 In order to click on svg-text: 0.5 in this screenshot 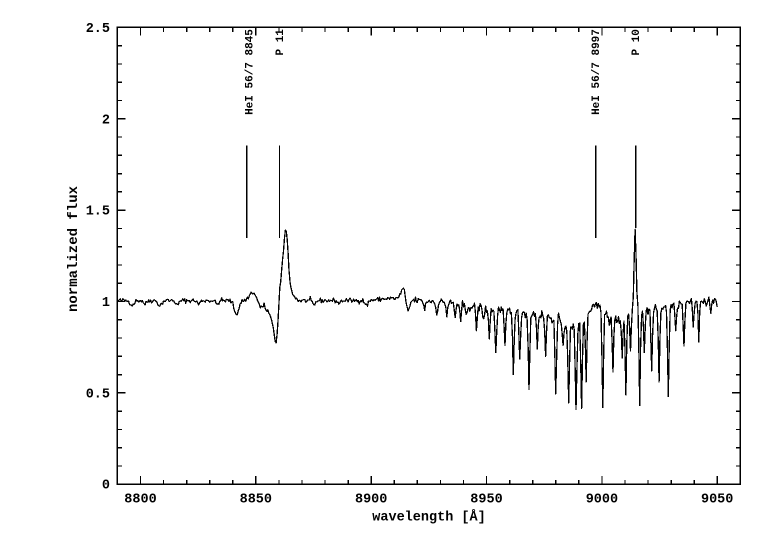, I will do `click(98, 394)`.